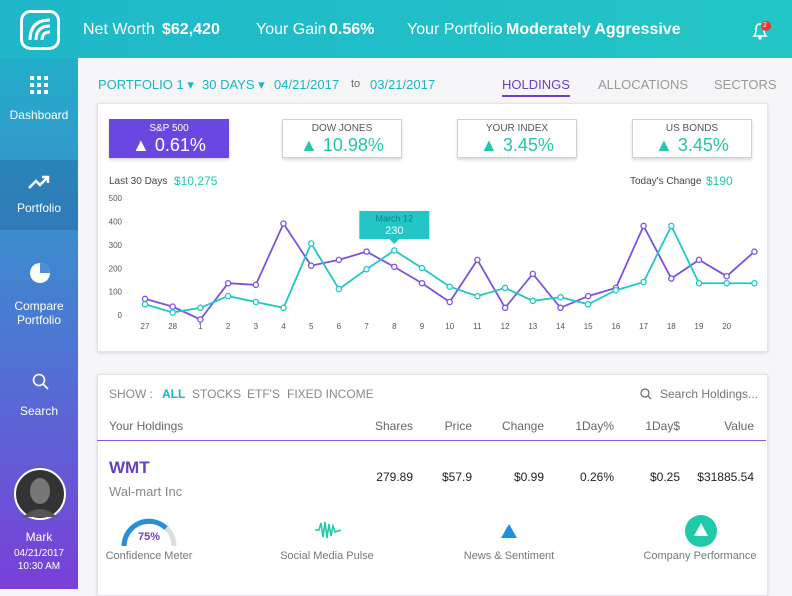 The height and width of the screenshot is (596, 792). Describe the element at coordinates (307, 84) in the screenshot. I see `date-from: 04/21/2017` at that location.